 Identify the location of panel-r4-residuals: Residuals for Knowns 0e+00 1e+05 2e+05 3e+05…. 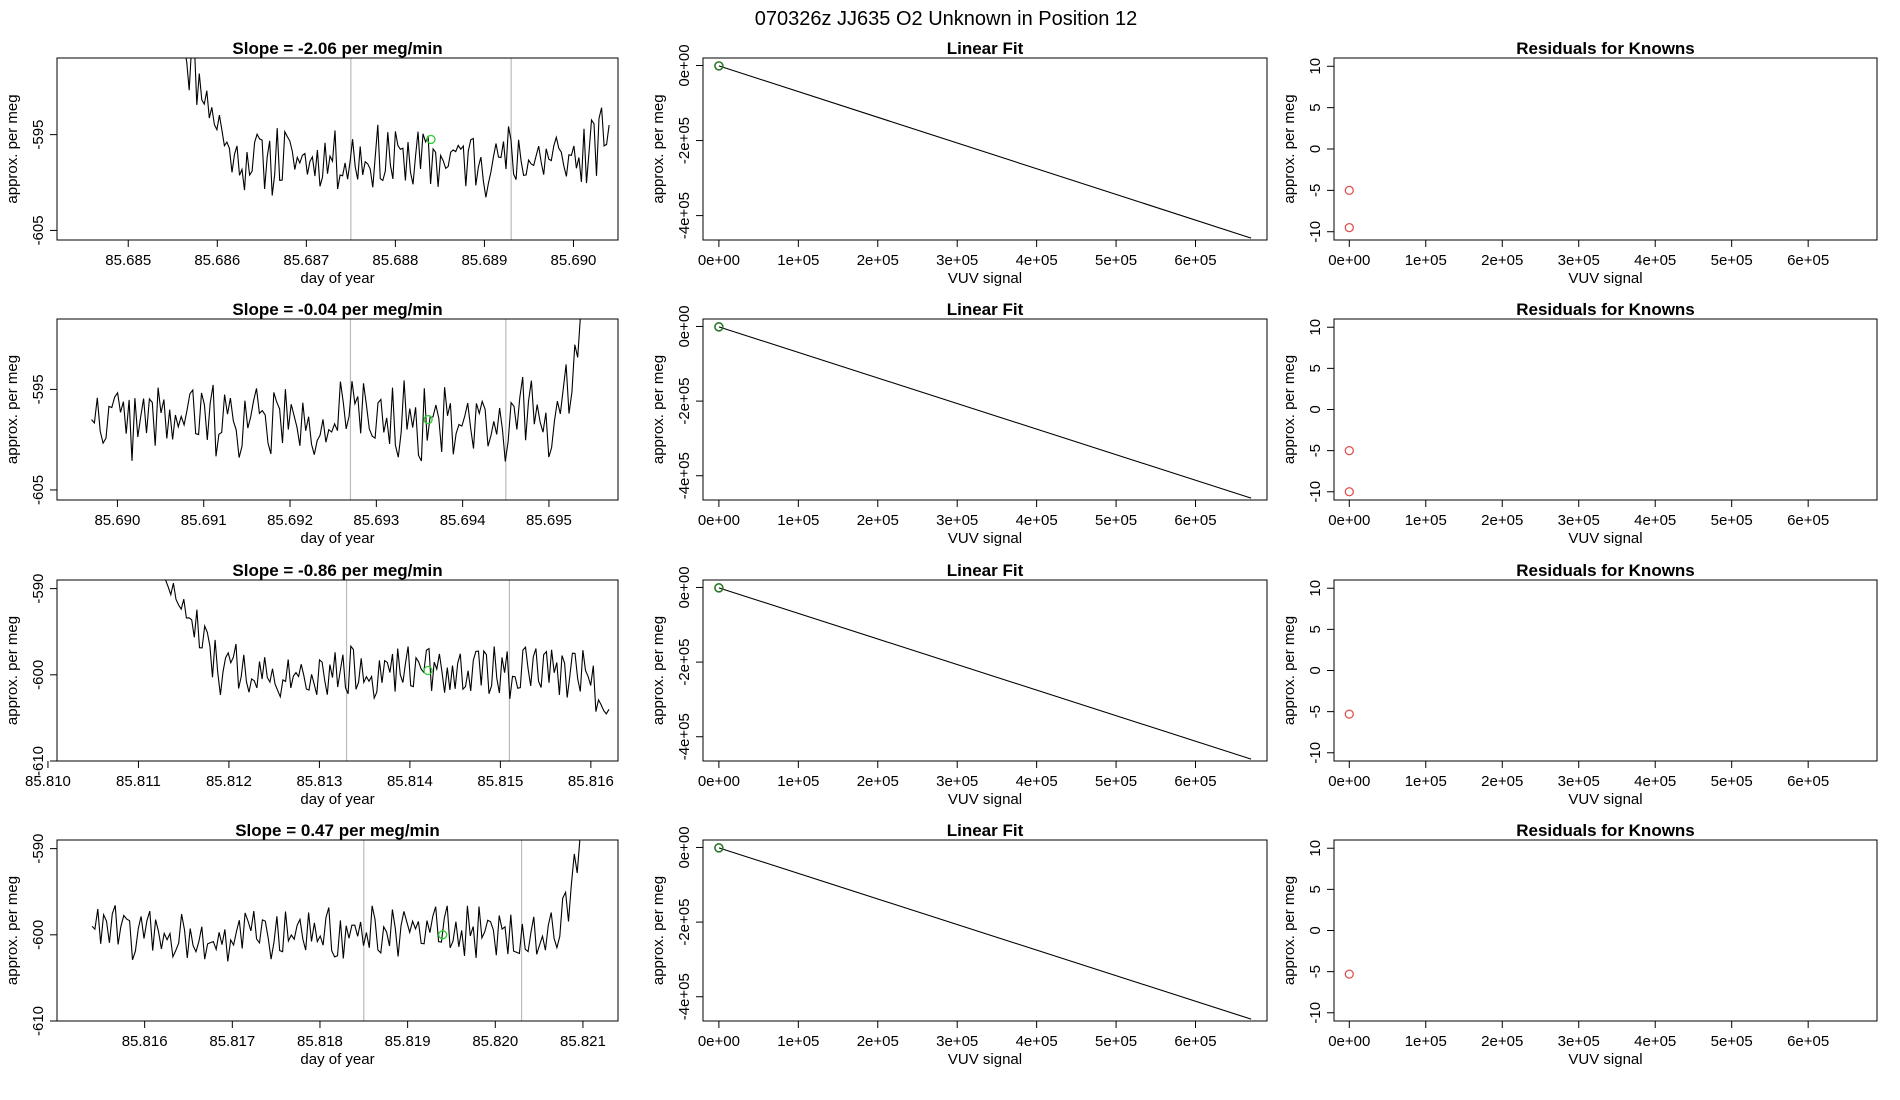
(1579, 944).